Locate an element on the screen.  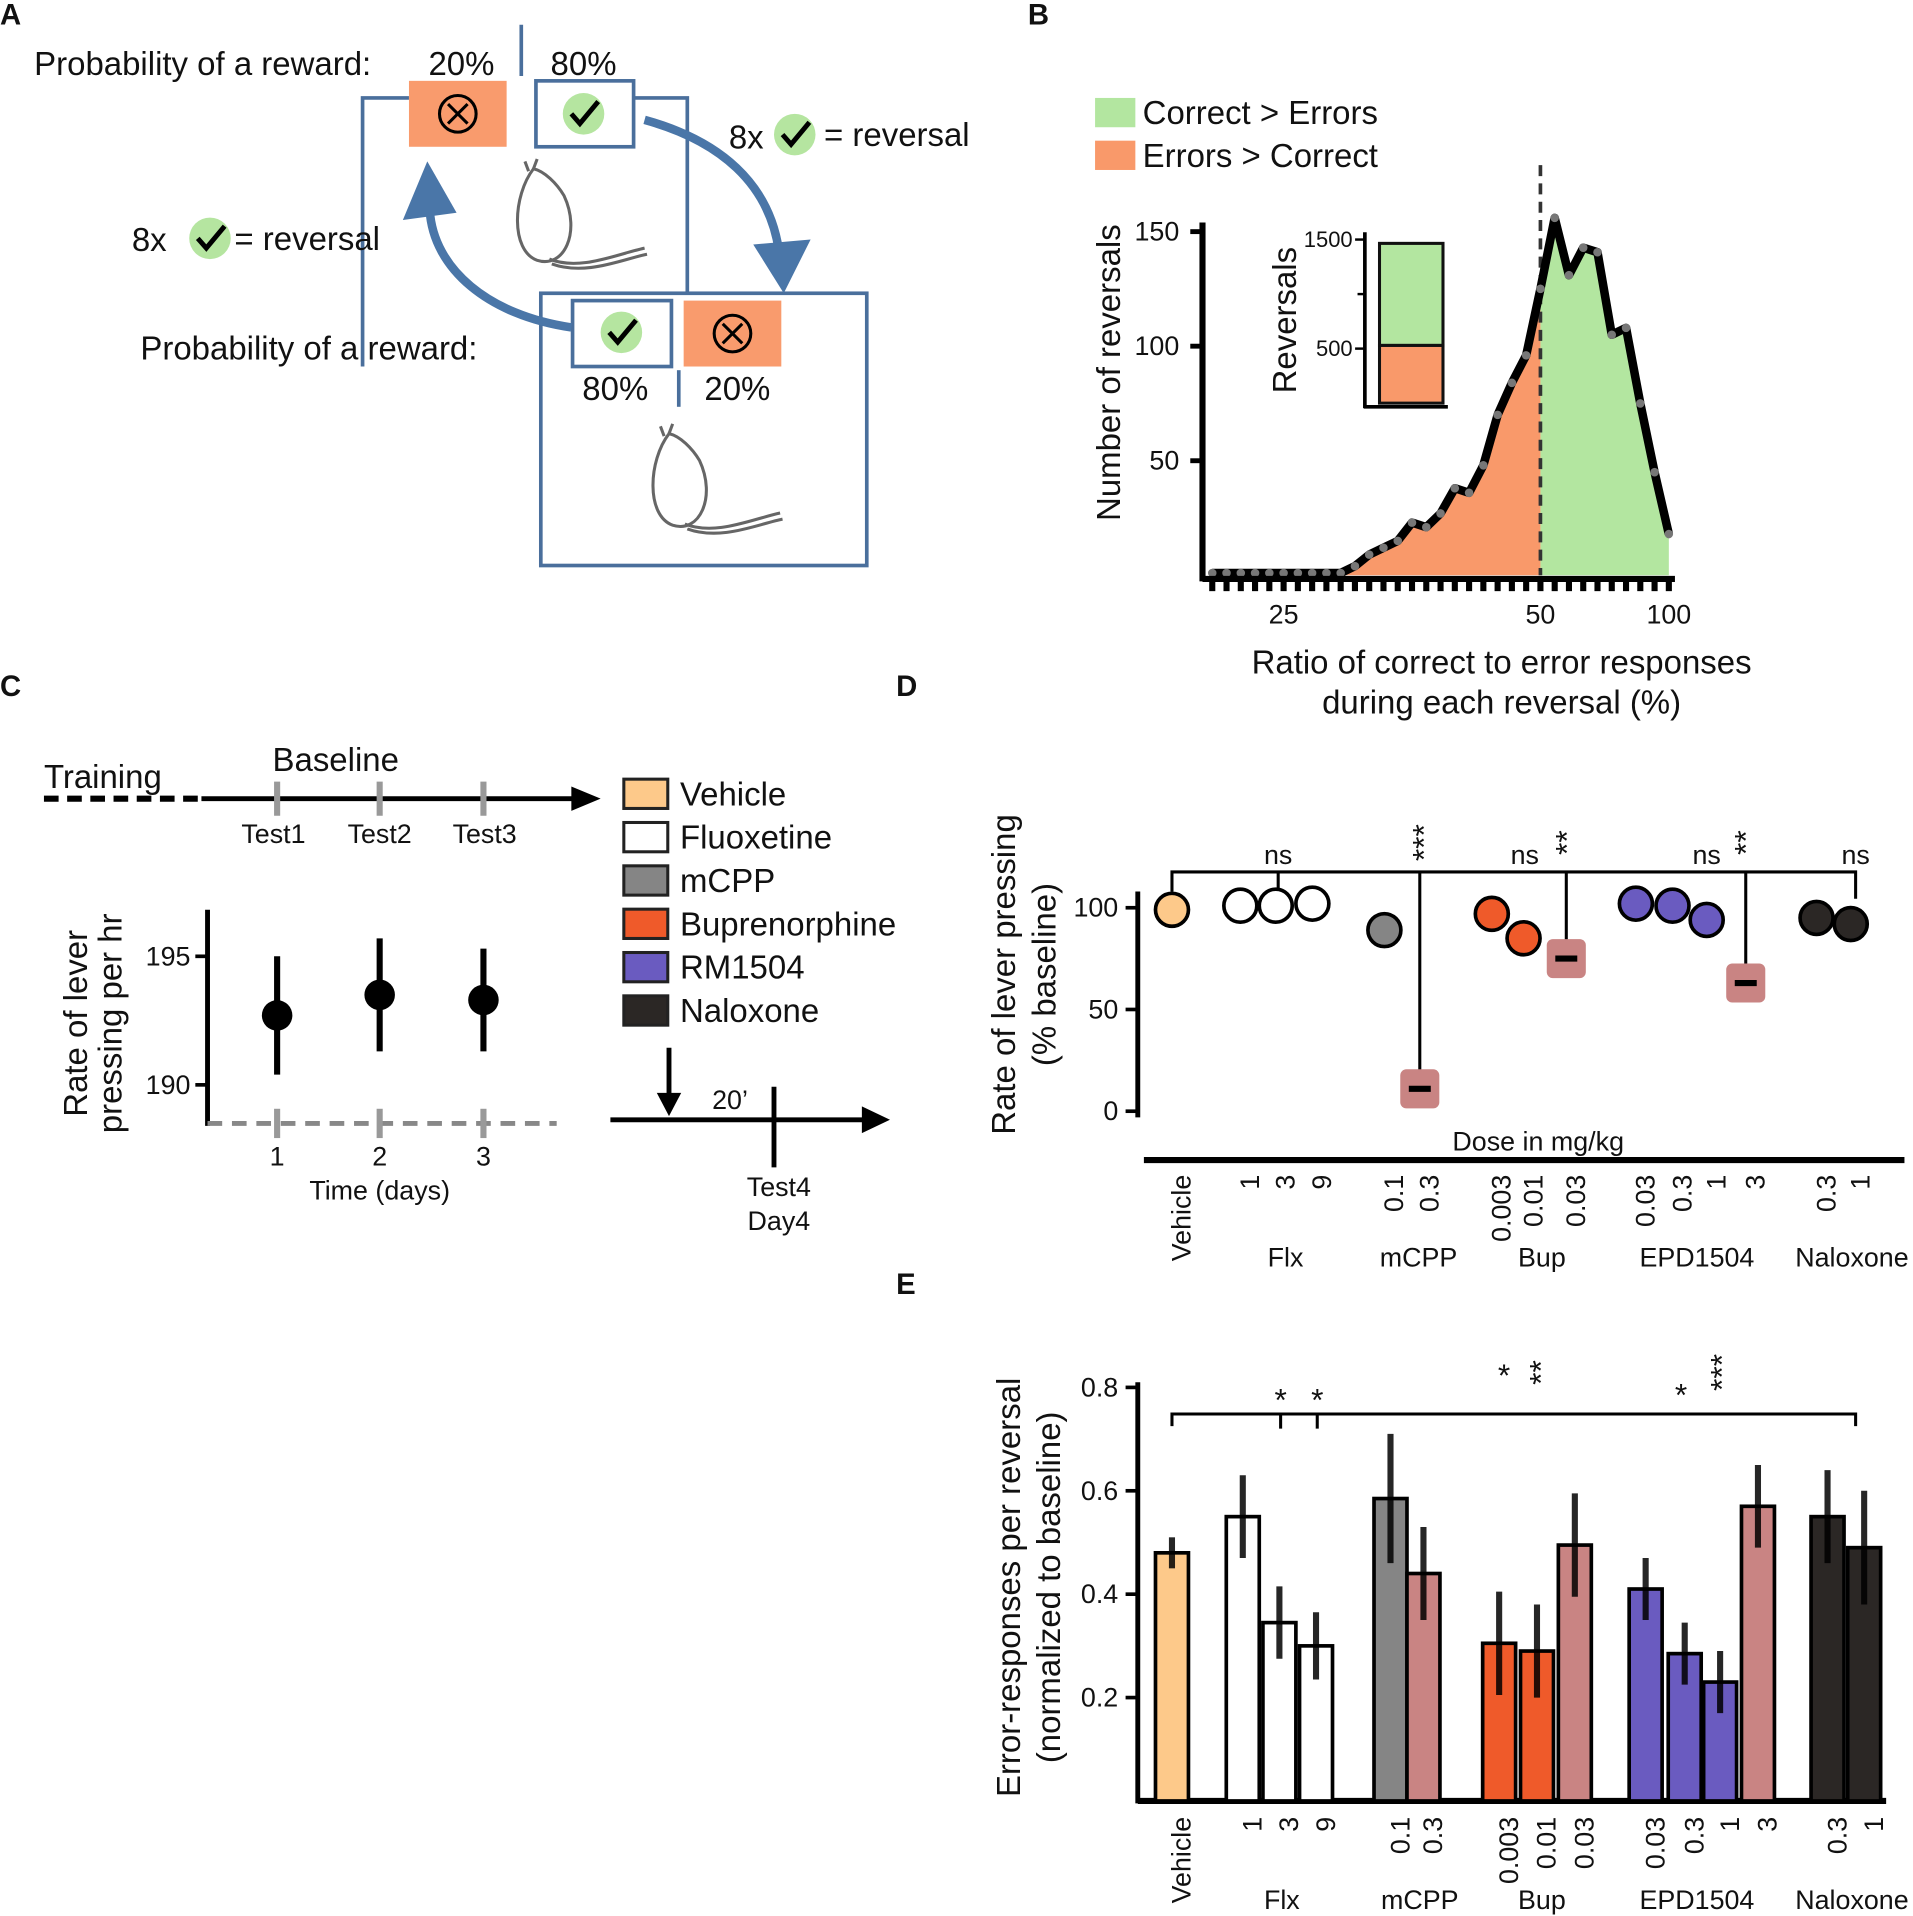
cage-outline is located at coordinates (525, 231).